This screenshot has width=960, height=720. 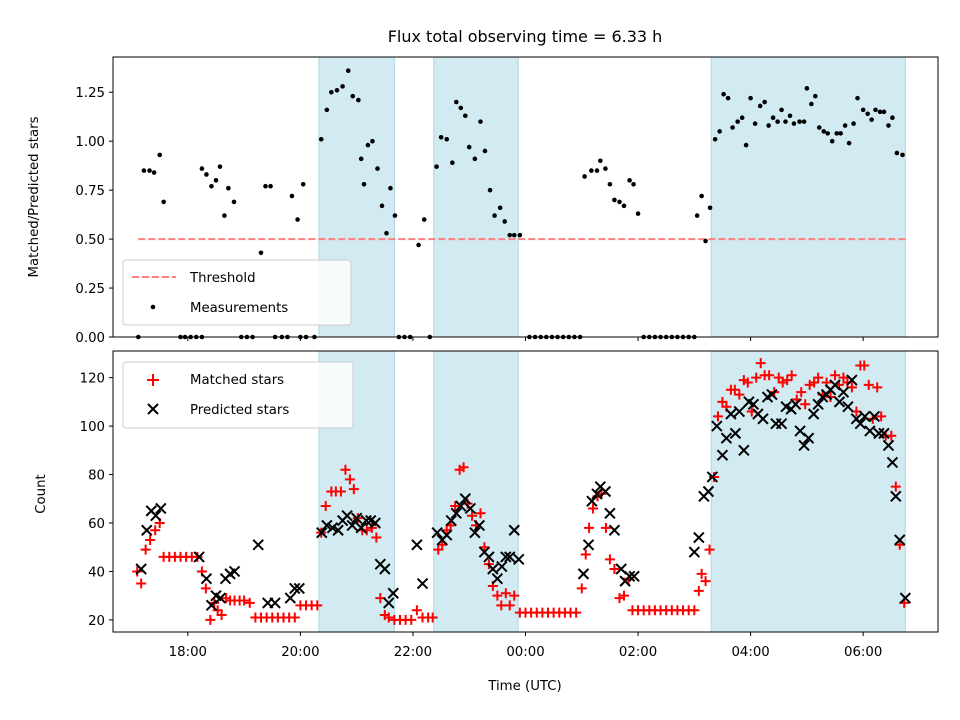 What do you see at coordinates (222, 278) in the screenshot?
I see `legend-threshold-label: Threshold` at bounding box center [222, 278].